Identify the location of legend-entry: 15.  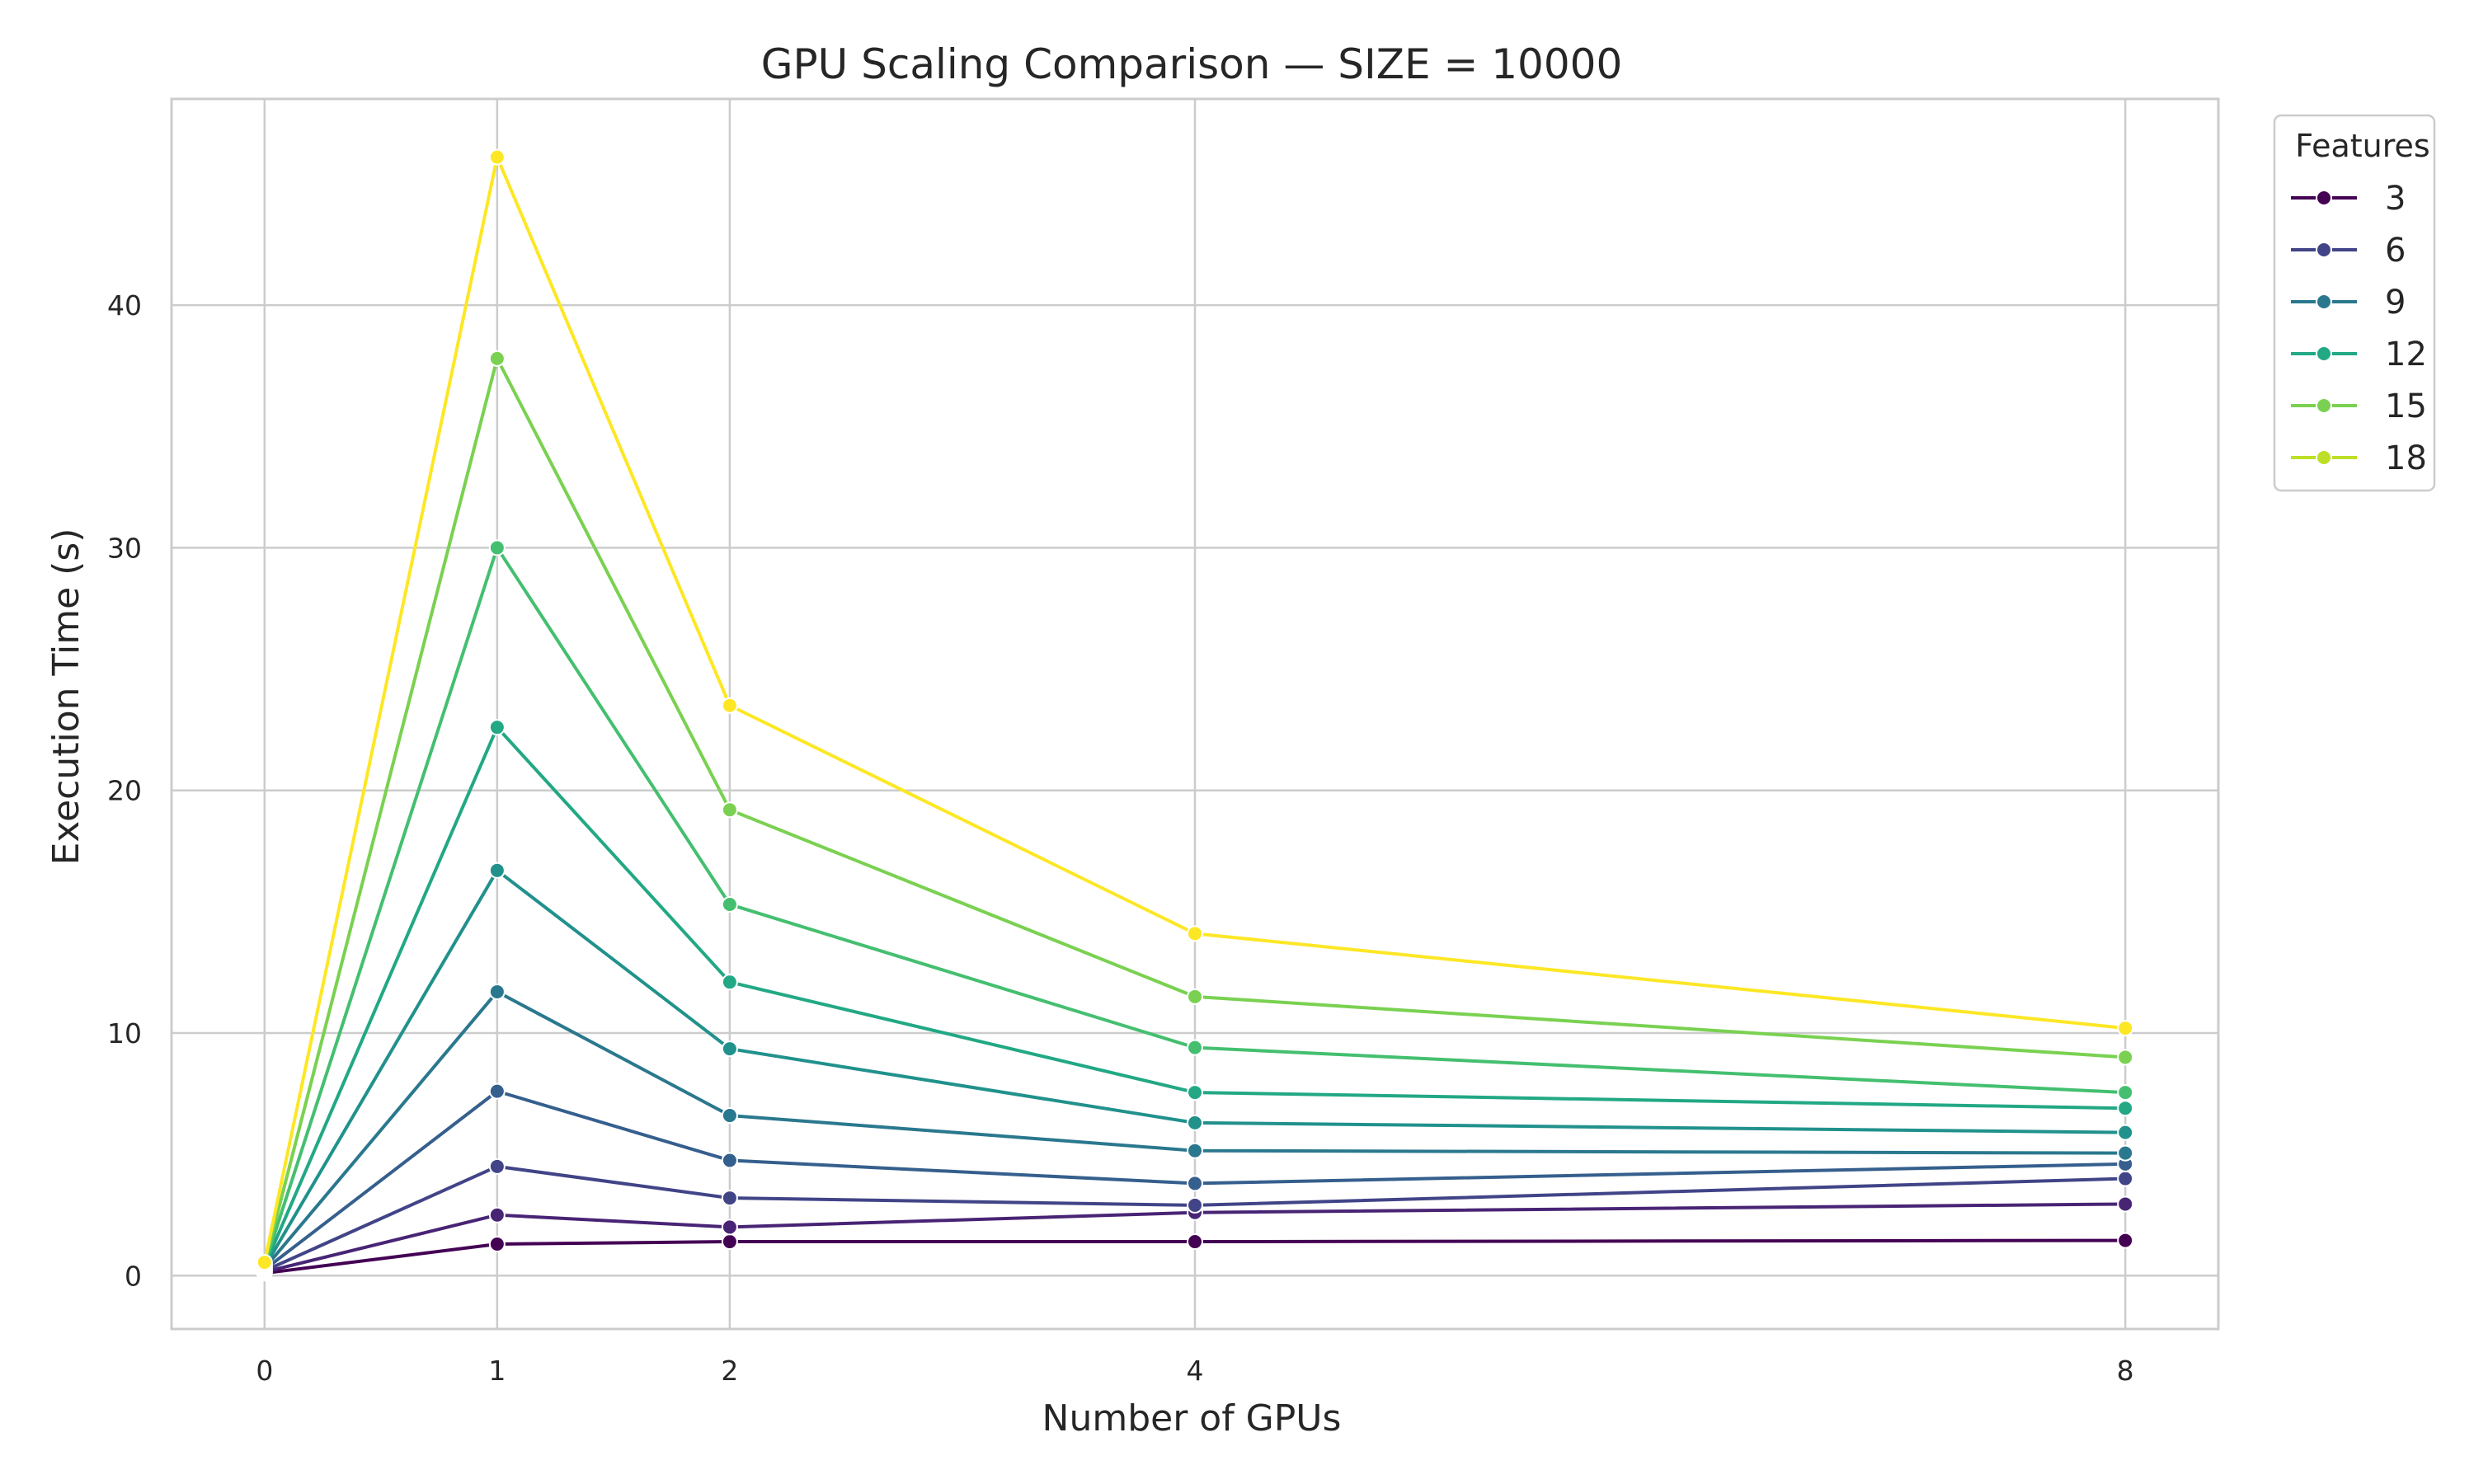
(2359, 406).